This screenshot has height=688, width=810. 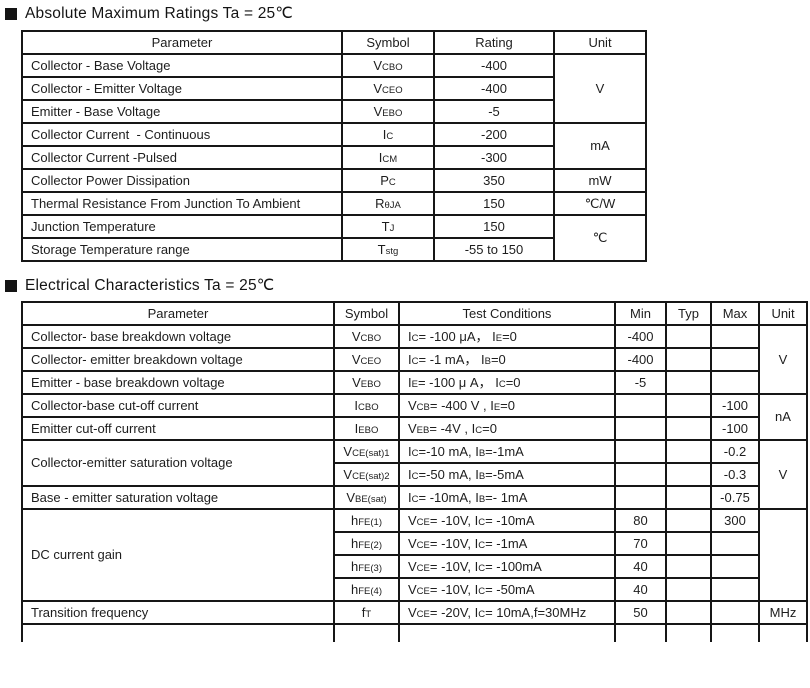 I want to click on symbol-cell: hFE(3), so click(x=366, y=566).